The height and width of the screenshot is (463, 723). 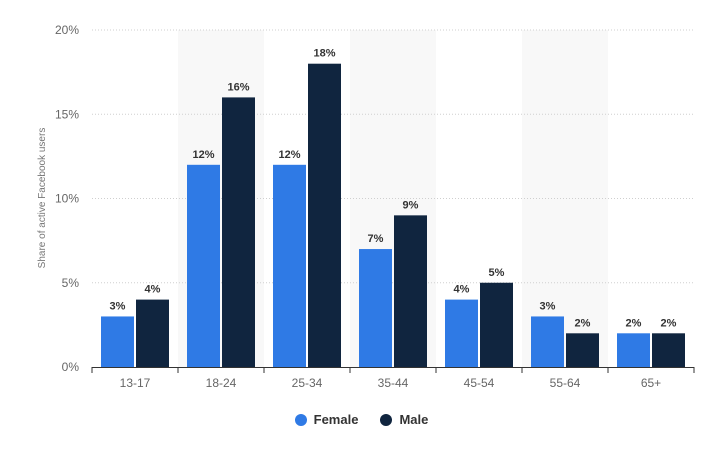 What do you see at coordinates (479, 383) in the screenshot?
I see `x-tick-label: 45-54` at bounding box center [479, 383].